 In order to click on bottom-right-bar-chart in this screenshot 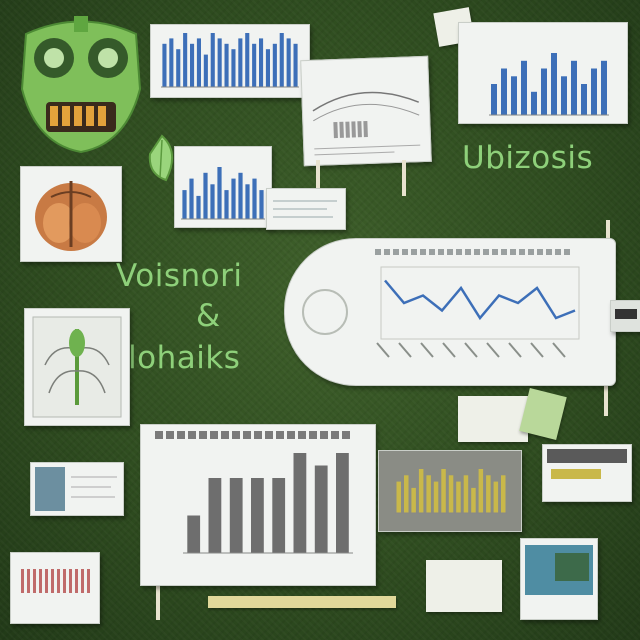, I will do `click(451, 491)`.